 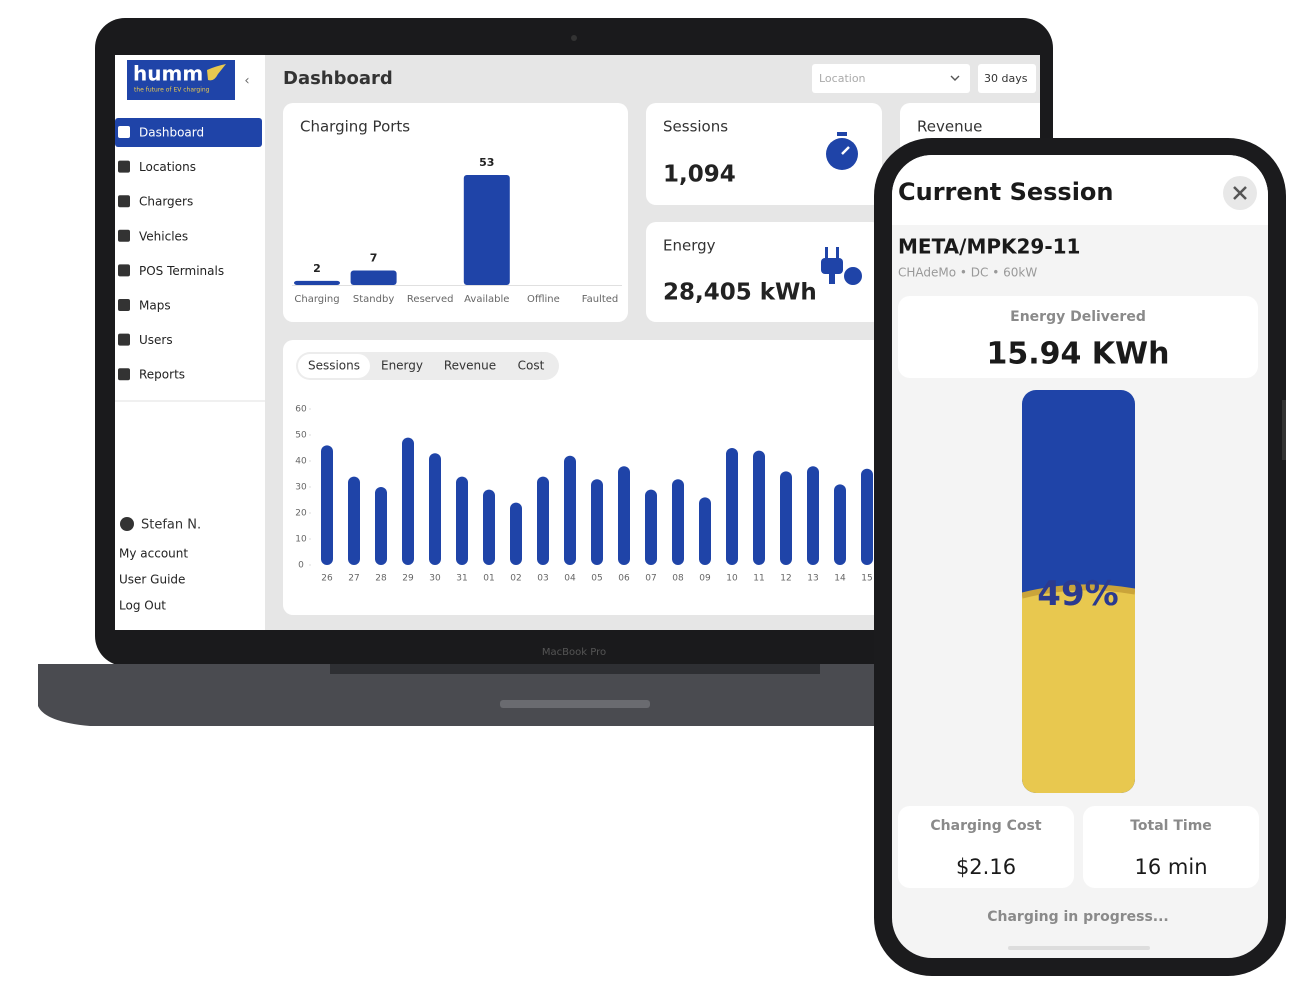 What do you see at coordinates (181, 271) in the screenshot?
I see `nav-item: POS Terminals` at bounding box center [181, 271].